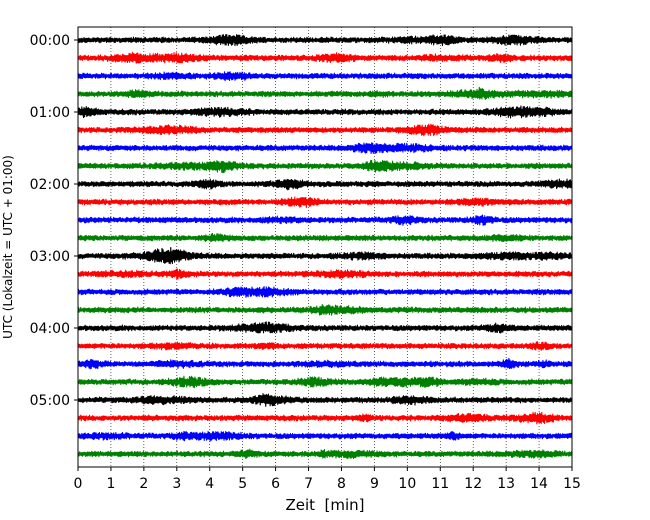  I want to click on x-tick-label-13: 13, so click(506, 484).